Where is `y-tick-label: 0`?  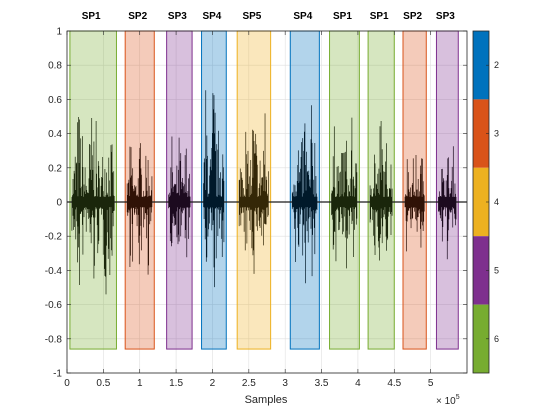 y-tick-label: 0 is located at coordinates (59, 203).